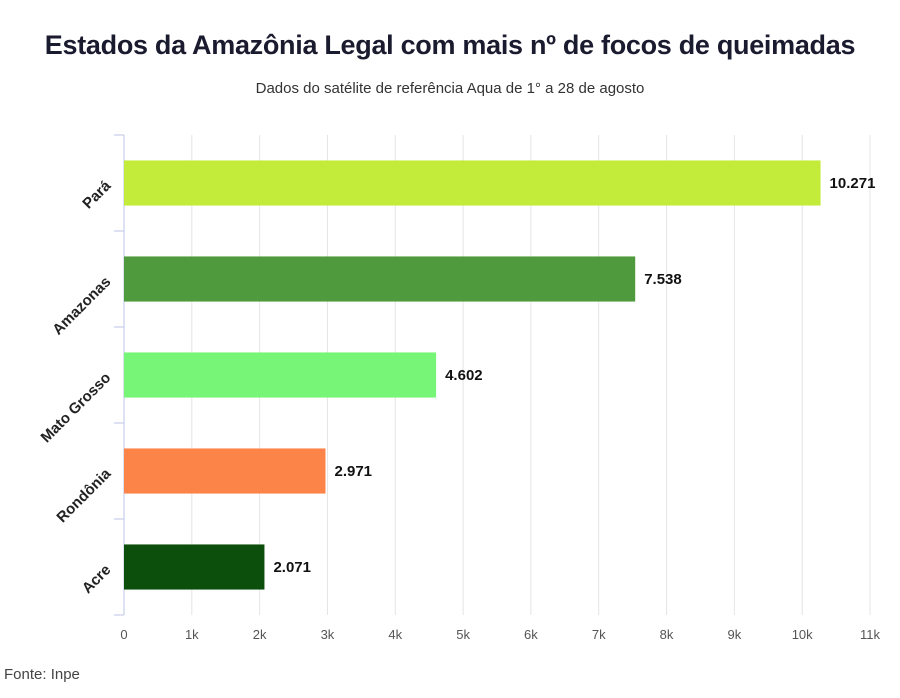  What do you see at coordinates (96, 194) in the screenshot?
I see `category-label: Pará` at bounding box center [96, 194].